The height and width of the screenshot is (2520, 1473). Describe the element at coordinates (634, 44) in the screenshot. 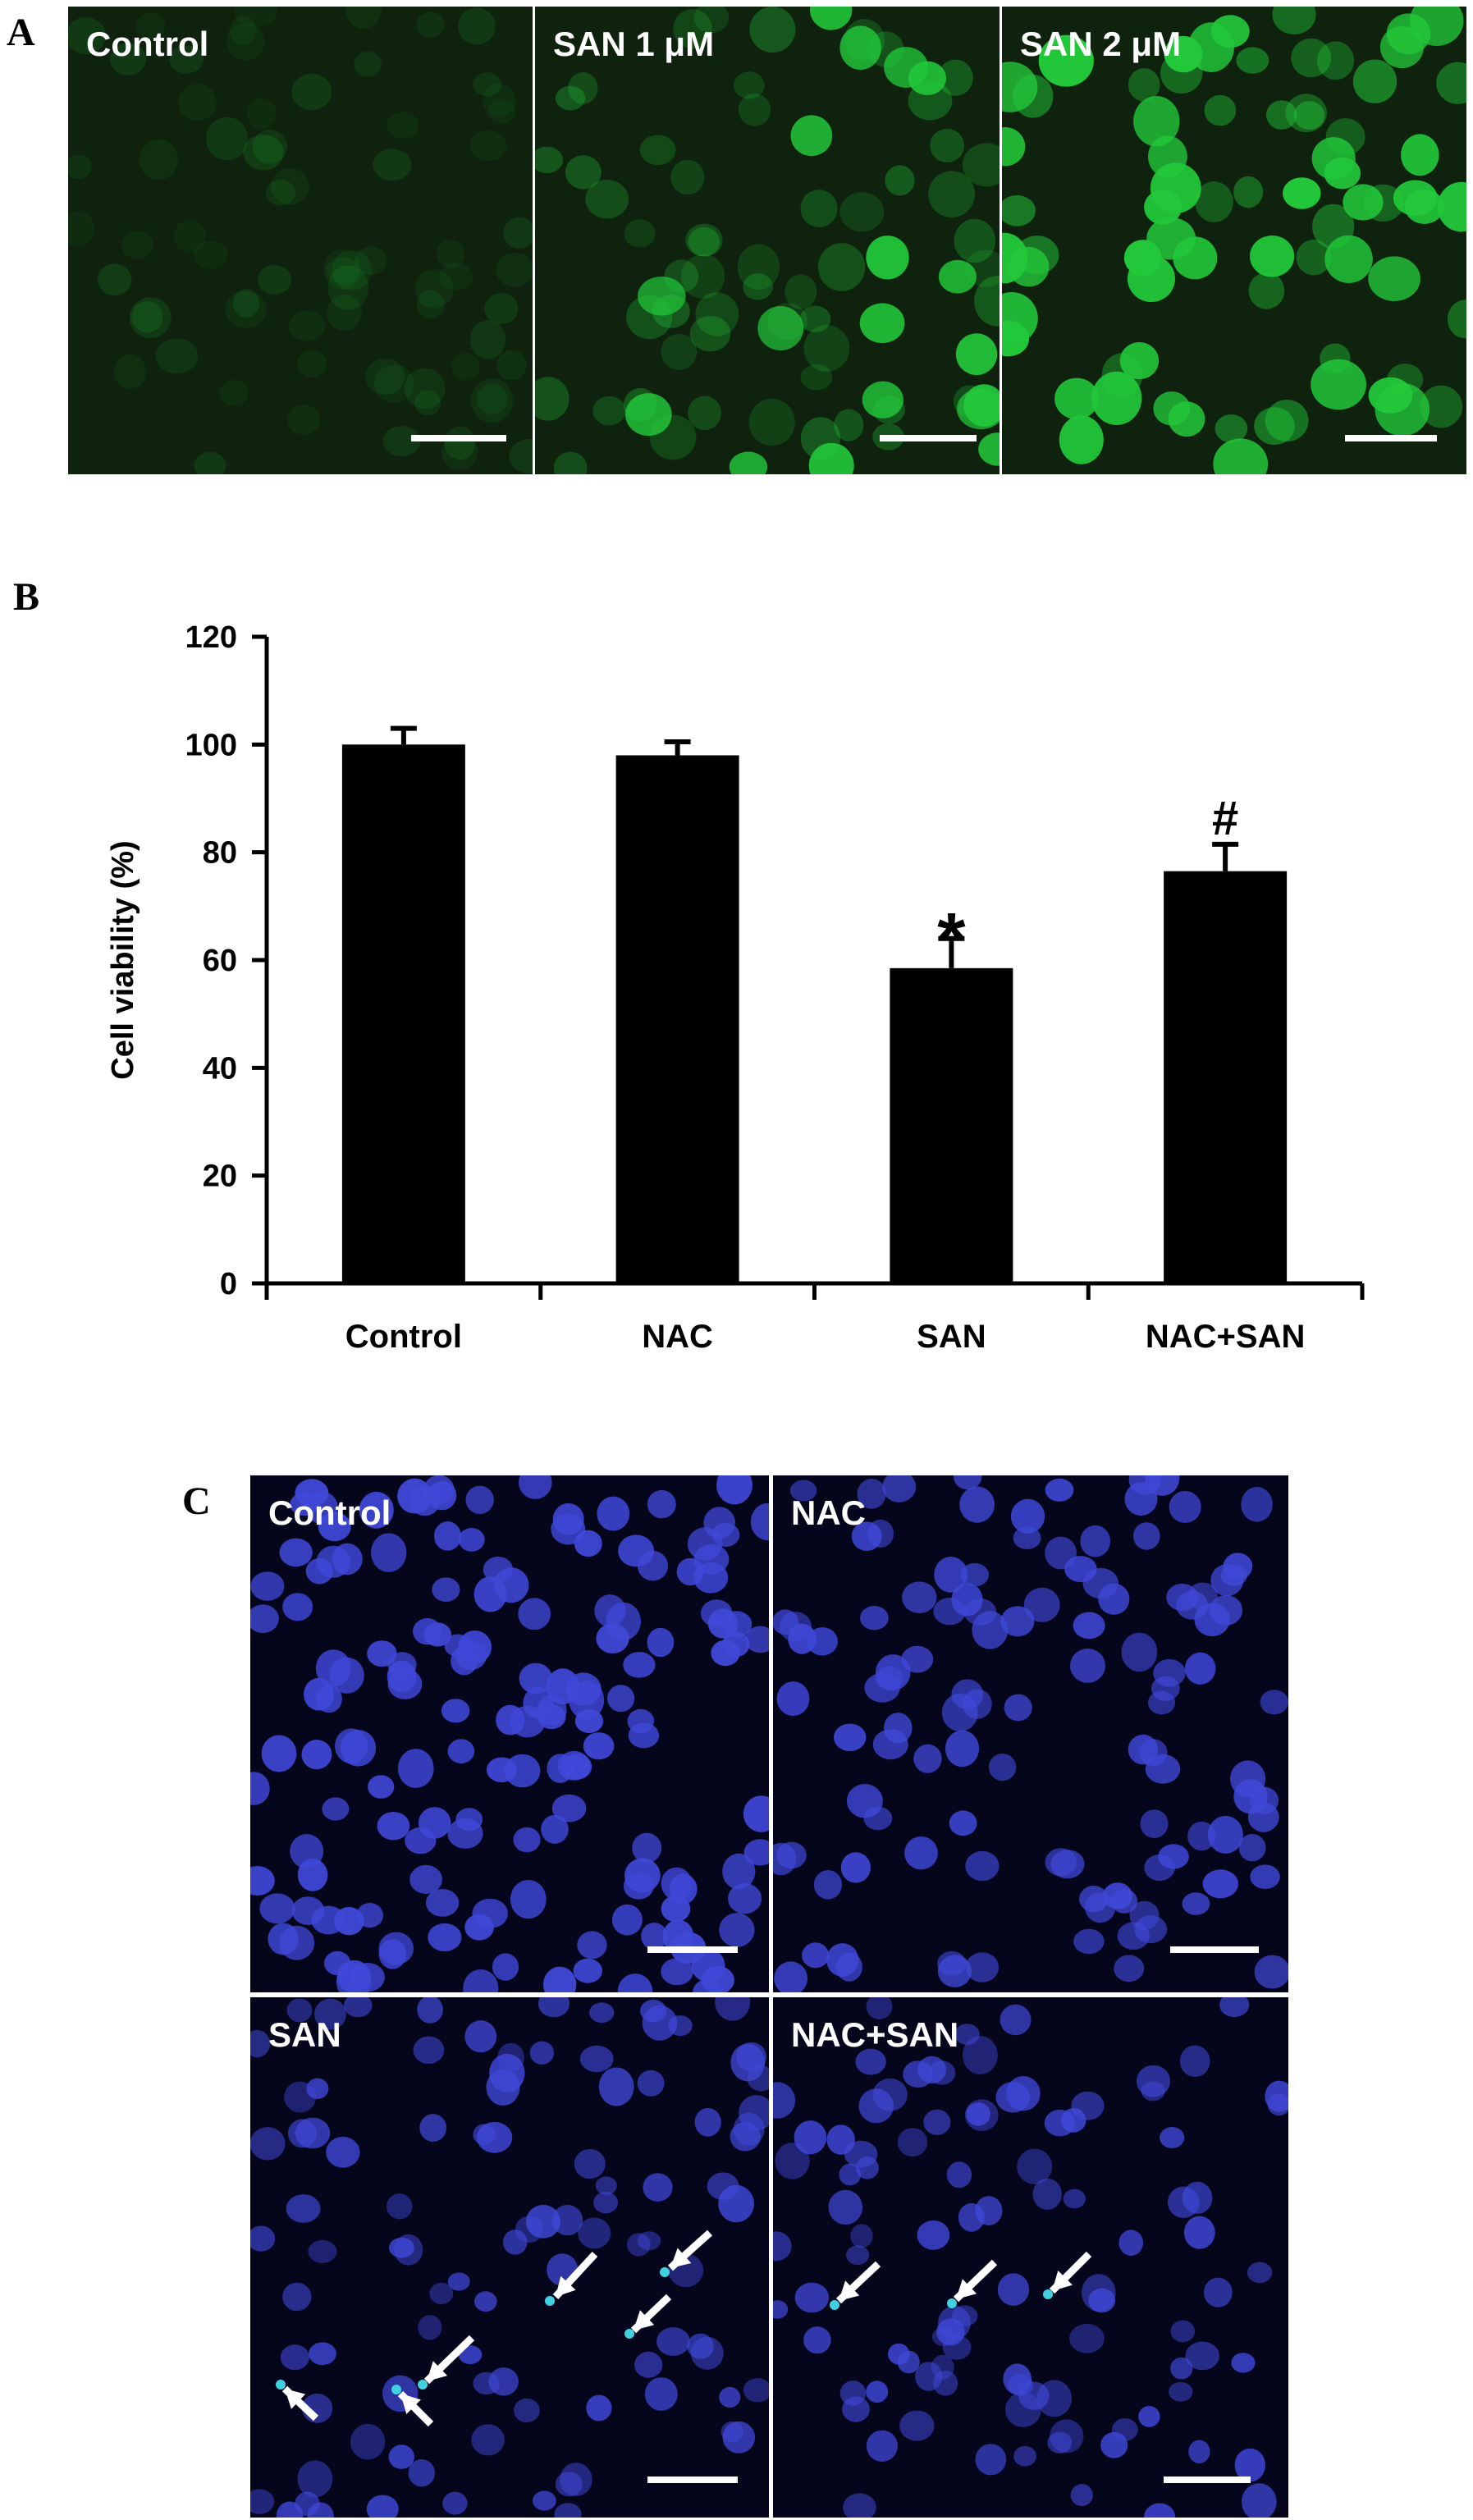

I see `image-label: SAN 1 μM` at that location.